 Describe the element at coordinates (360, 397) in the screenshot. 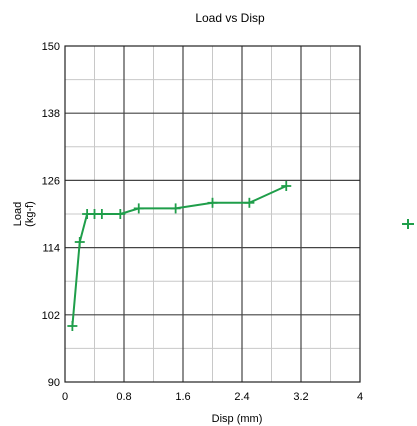

I see `x-tick-label: 4` at that location.